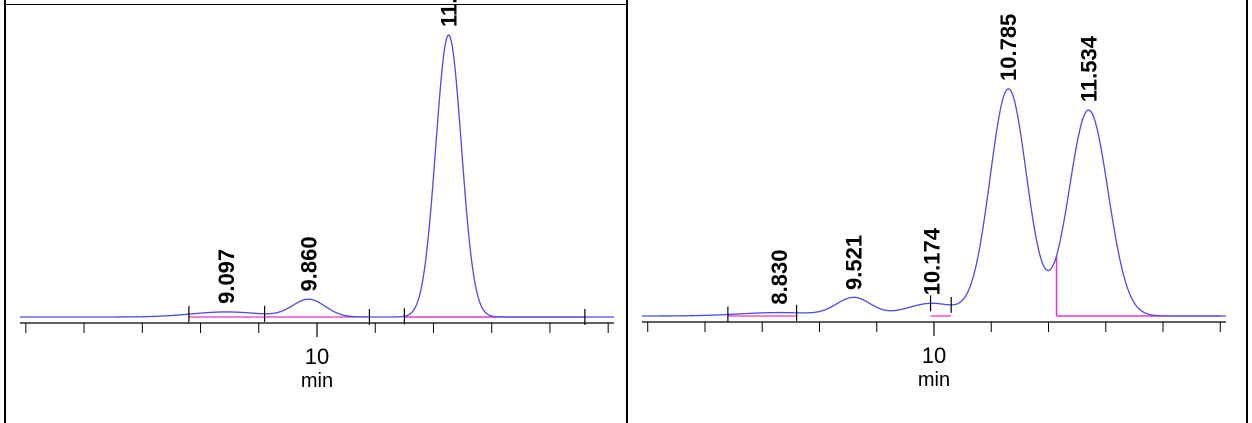 The width and height of the screenshot is (1252, 423). What do you see at coordinates (779, 277) in the screenshot?
I see `peak-label: 8.830` at bounding box center [779, 277].